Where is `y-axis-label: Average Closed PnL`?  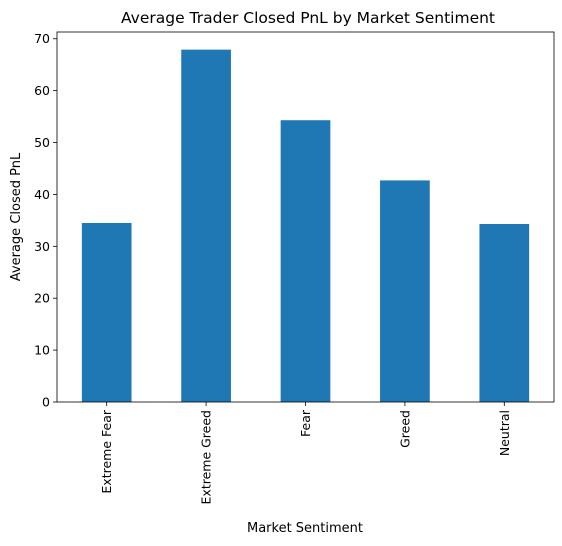 y-axis-label: Average Closed PnL is located at coordinates (16, 216).